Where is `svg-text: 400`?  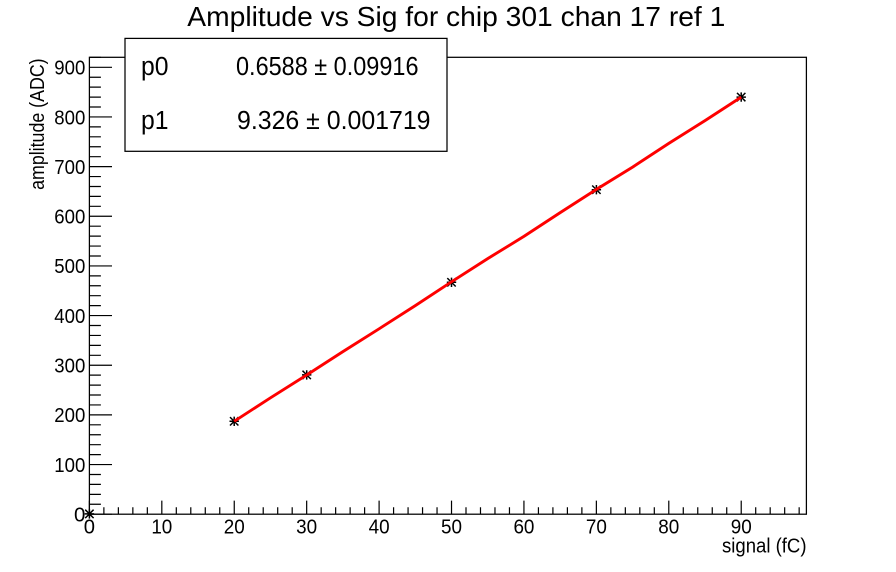 svg-text: 400 is located at coordinates (69, 317).